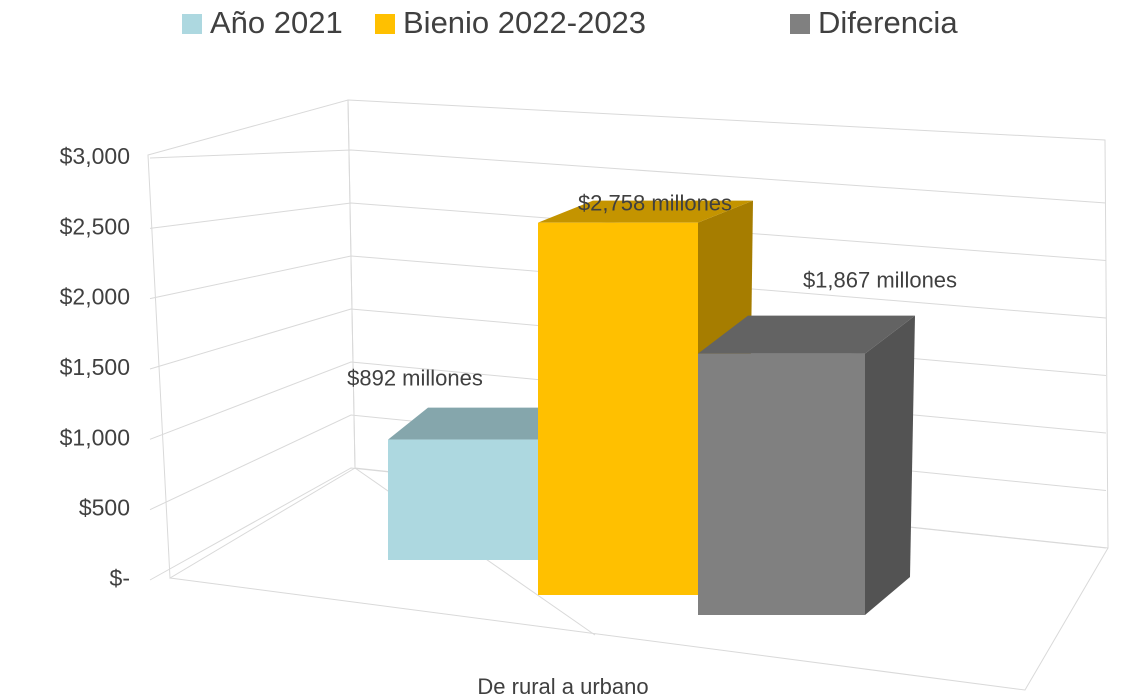  I want to click on y-tick-label: $2,500, so click(95, 226).